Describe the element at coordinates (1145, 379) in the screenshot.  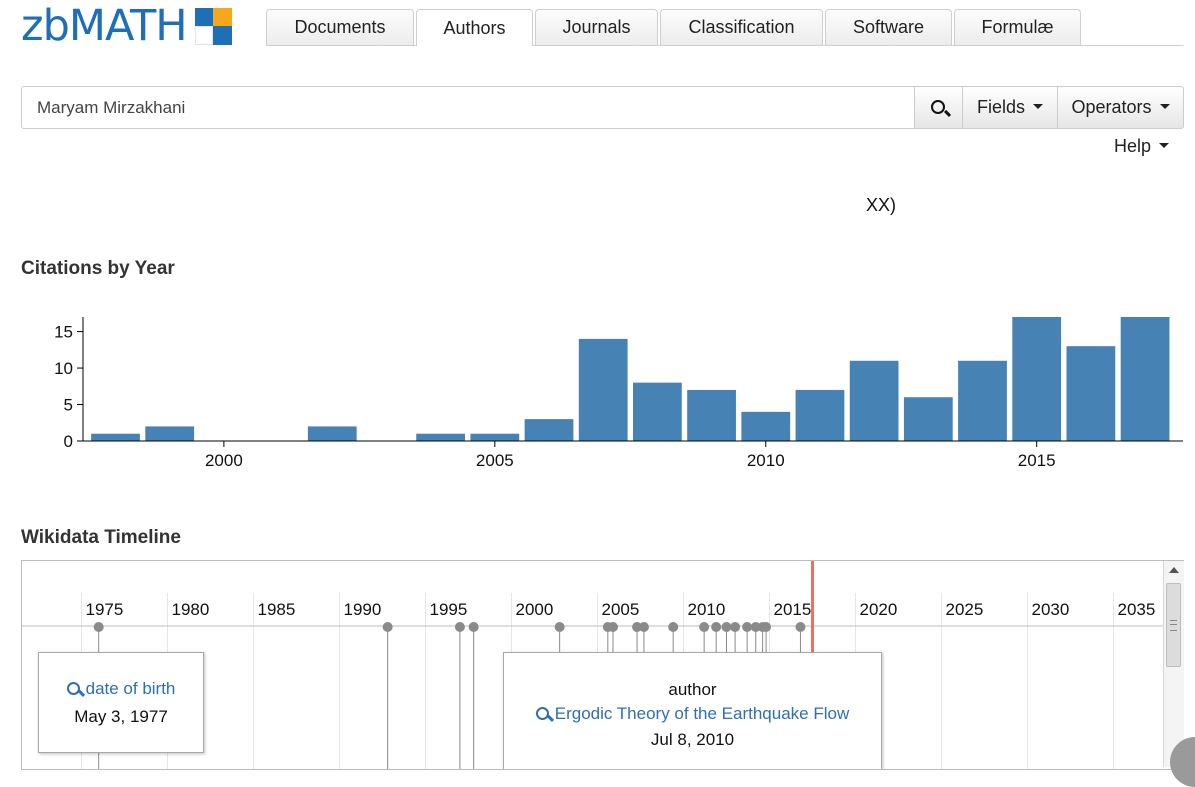
I see `bar-2017` at that location.